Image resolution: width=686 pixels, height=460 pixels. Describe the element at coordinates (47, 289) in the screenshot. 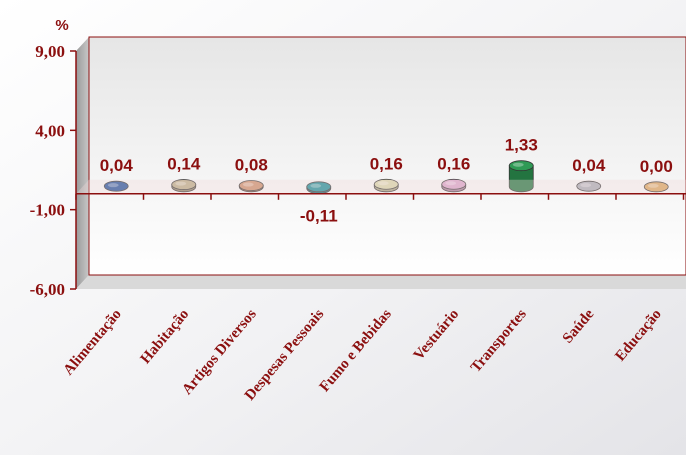

I see `y-tick-label: -6,00` at that location.